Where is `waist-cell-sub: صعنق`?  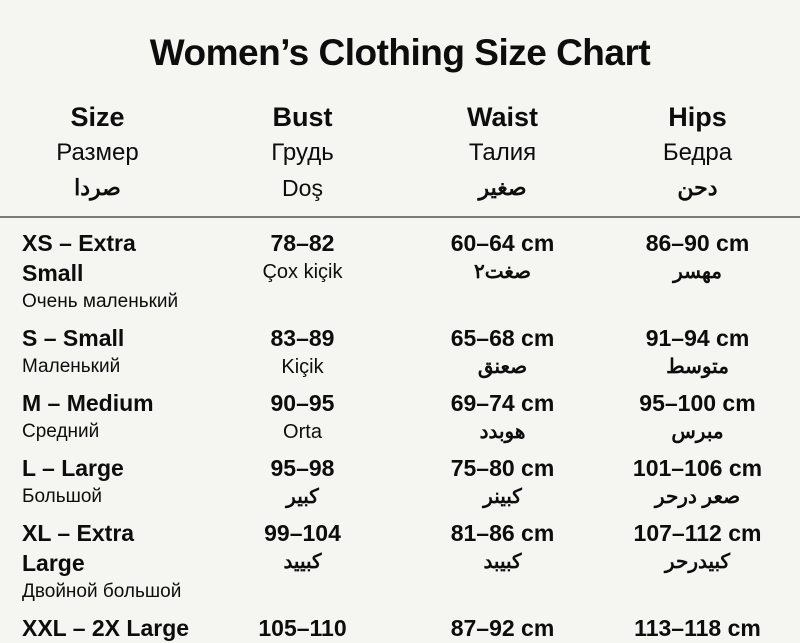 waist-cell-sub: صعنق is located at coordinates (502, 367).